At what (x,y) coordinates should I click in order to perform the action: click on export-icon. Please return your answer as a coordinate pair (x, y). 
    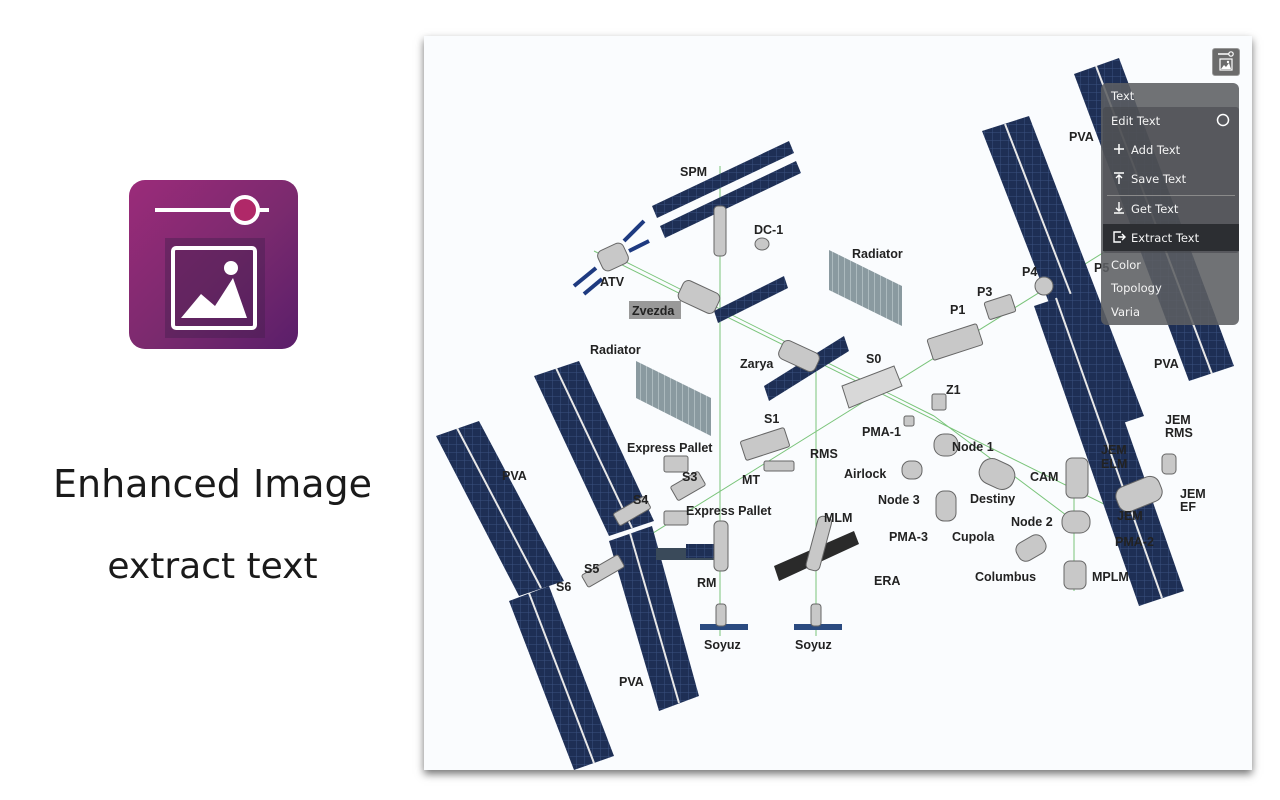
    Looking at the image, I should click on (1119, 237).